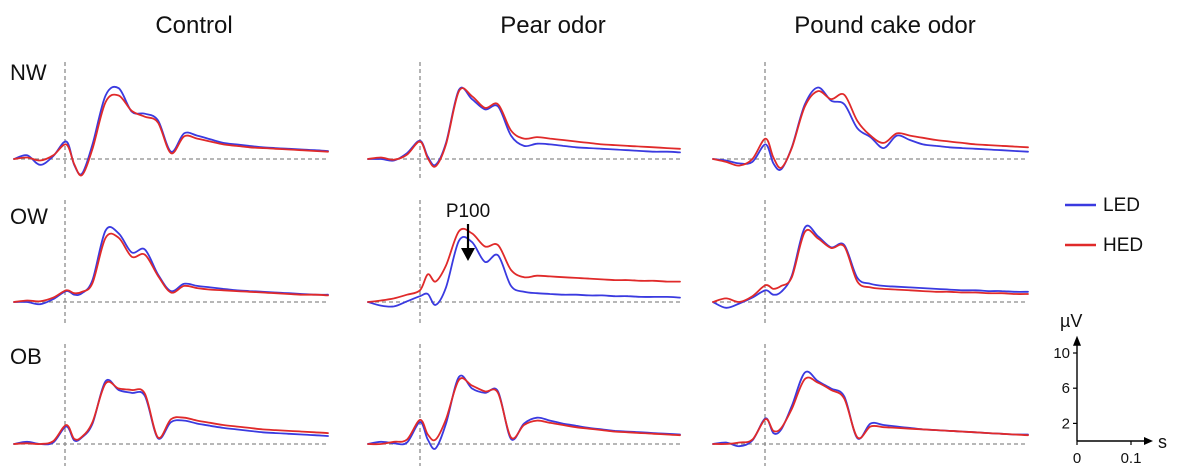 The height and width of the screenshot is (471, 1179). What do you see at coordinates (1071, 321) in the screenshot?
I see `scale-y-unit: µV` at bounding box center [1071, 321].